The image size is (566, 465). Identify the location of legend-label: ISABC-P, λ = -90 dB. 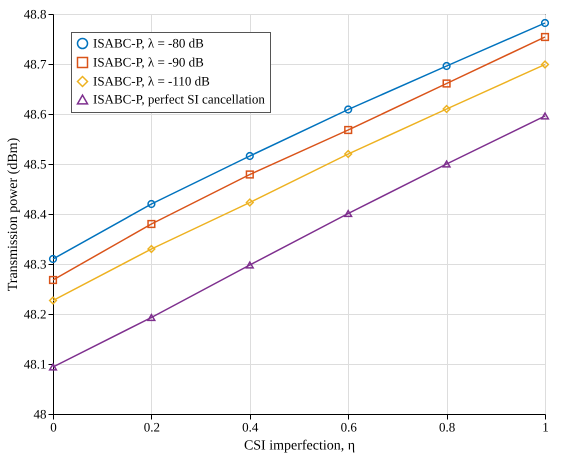
(148, 62).